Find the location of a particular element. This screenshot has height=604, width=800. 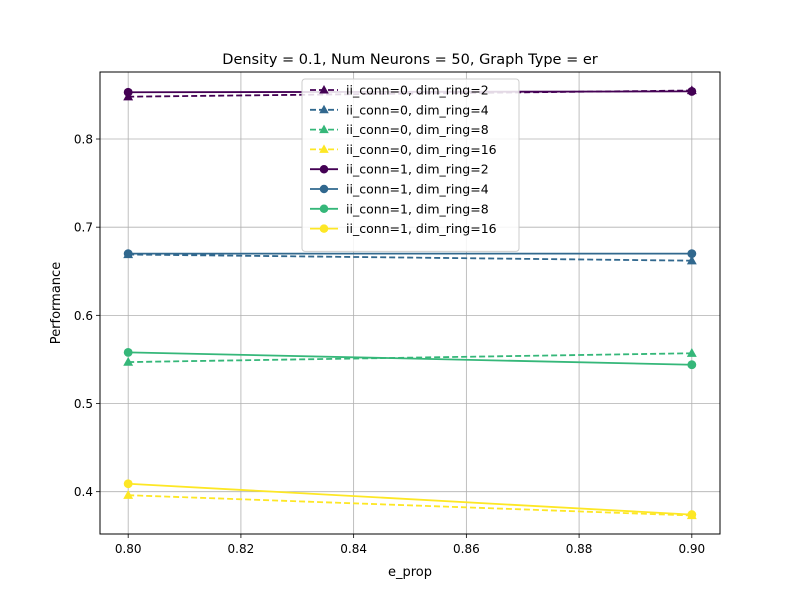

legend-entry: ii_conn=1, dim_ring=16 is located at coordinates (403, 228).